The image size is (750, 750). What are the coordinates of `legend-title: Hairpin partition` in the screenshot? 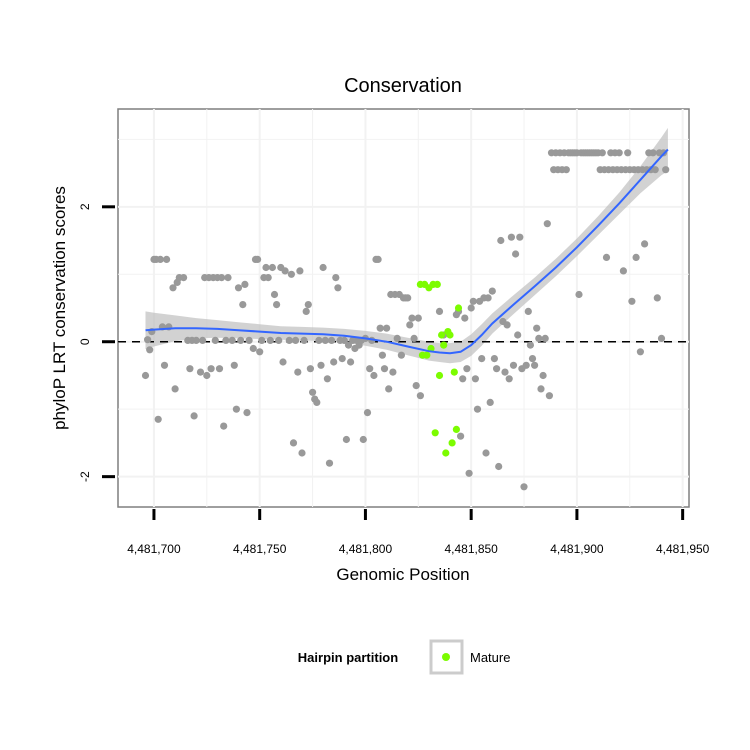 It's located at (348, 657).